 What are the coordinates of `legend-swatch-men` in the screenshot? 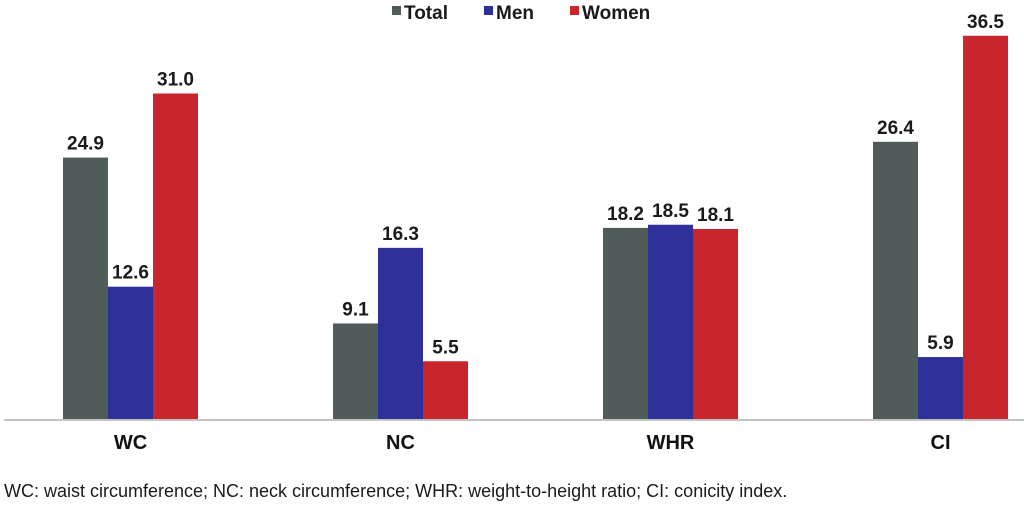 It's located at (488, 10).